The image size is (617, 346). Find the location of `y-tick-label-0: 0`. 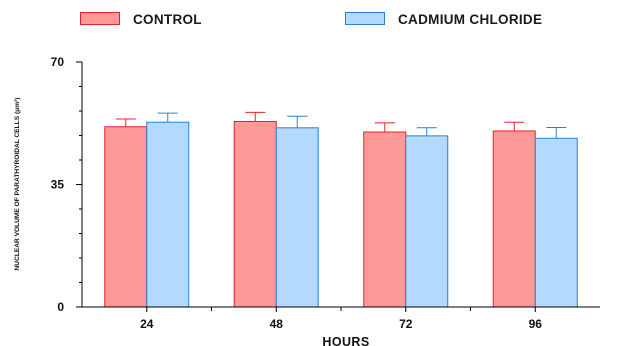

y-tick-label-0: 0 is located at coordinates (60, 307).